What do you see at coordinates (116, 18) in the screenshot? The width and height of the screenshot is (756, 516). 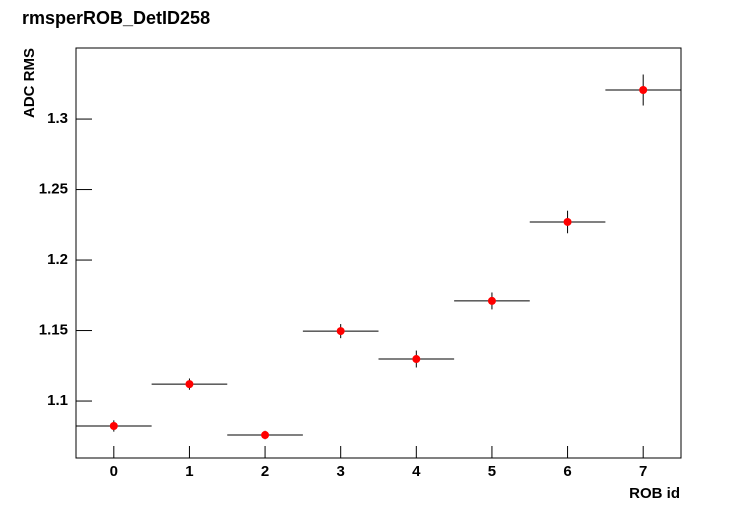 I see `chart-title: rmsperROB_DetID258` at bounding box center [116, 18].